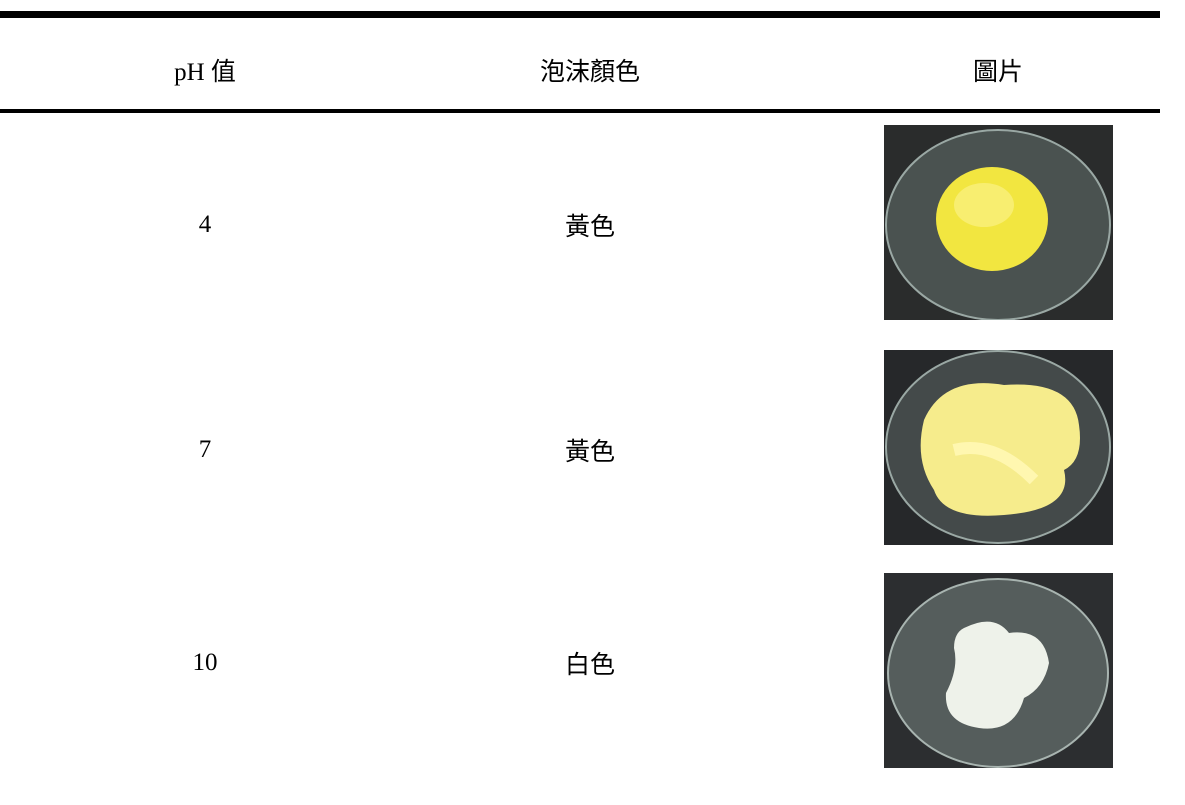  What do you see at coordinates (205, 72) in the screenshot?
I see `header-cell: pH 值` at bounding box center [205, 72].